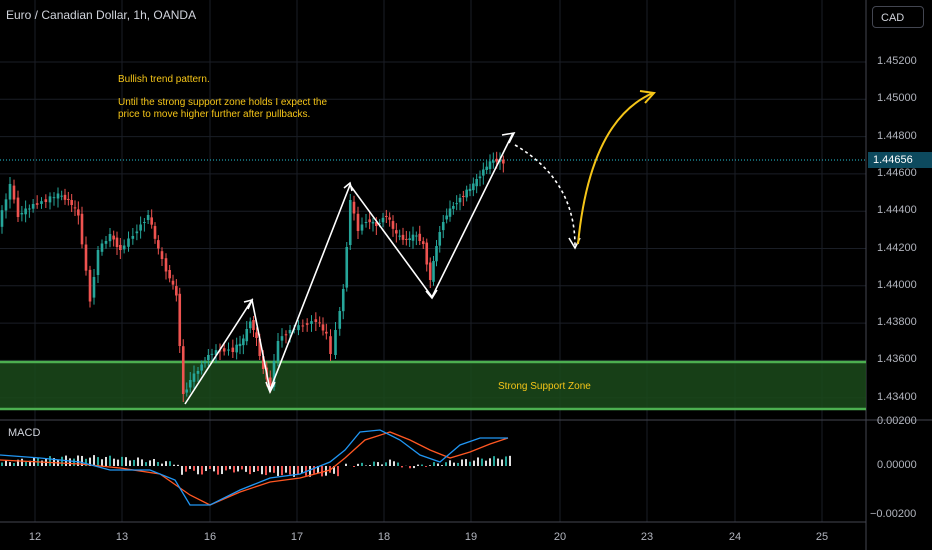 This screenshot has width=932, height=550. What do you see at coordinates (898, 17) in the screenshot?
I see `currency-button: CAD` at bounding box center [898, 17].